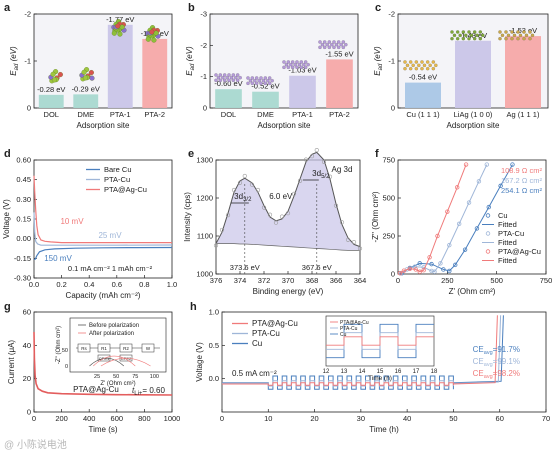 This screenshot has height=457, width=554. Describe the element at coordinates (546, 280) in the screenshot. I see `x-tick-label: 750` at that location.